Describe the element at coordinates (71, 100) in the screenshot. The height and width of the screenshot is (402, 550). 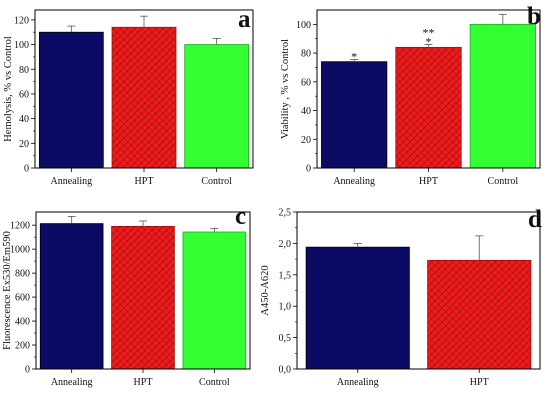
I see `a-bar-annealing` at that location.